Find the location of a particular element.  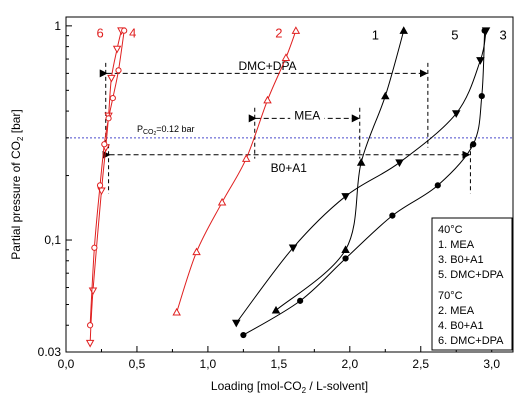

legend-item: 1. MEA is located at coordinates (456, 245).